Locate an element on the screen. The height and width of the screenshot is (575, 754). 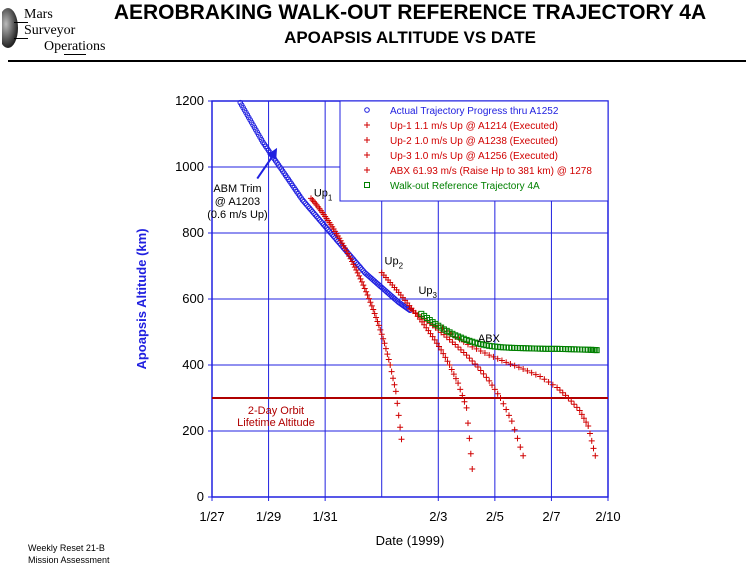
series-2-marker-last is located at coordinates (472, 468).